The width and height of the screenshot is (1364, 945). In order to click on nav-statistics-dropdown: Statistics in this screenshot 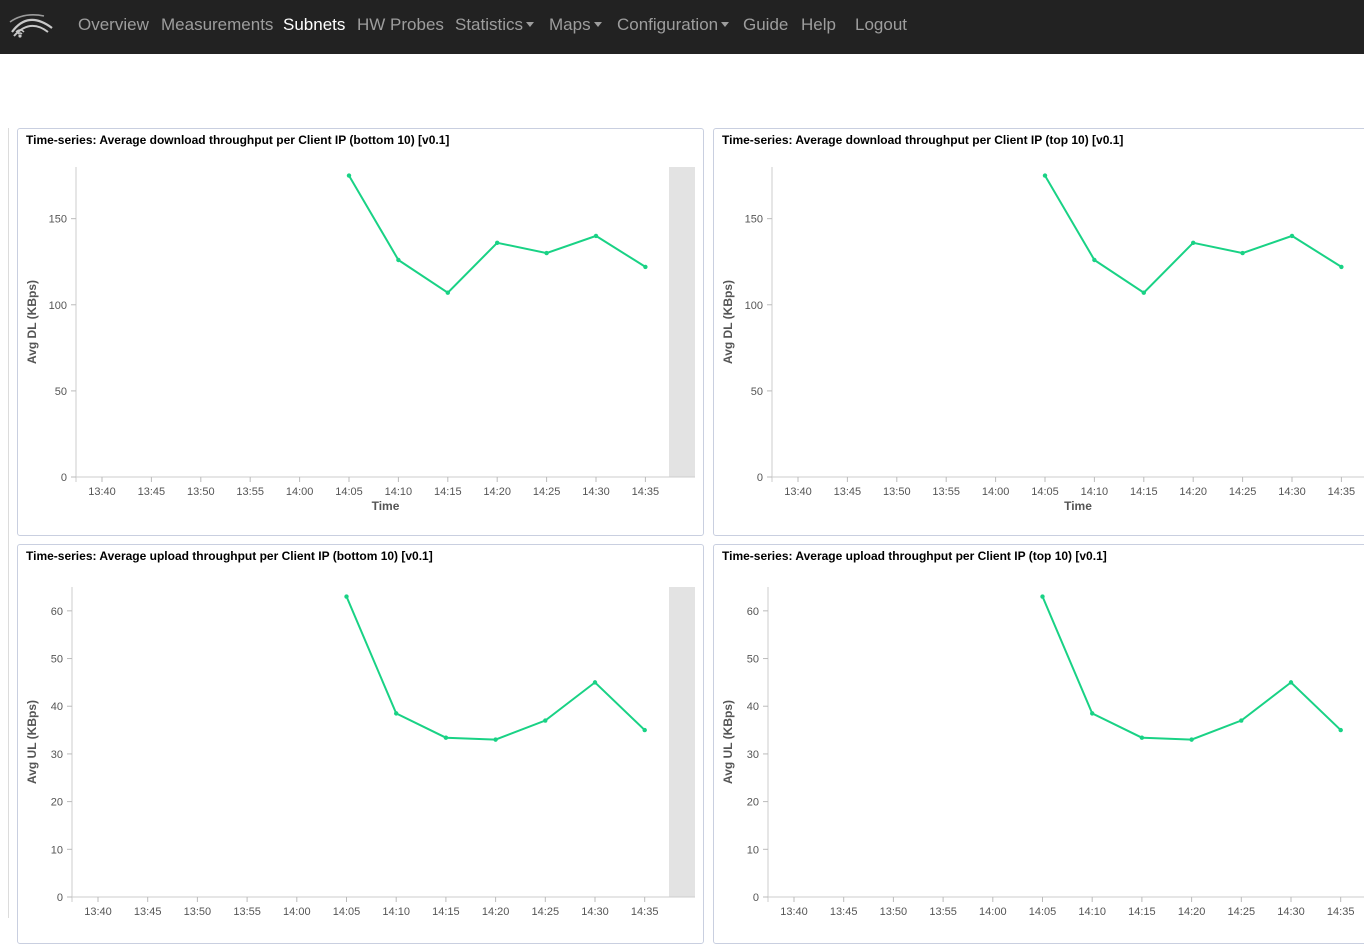, I will do `click(495, 25)`.